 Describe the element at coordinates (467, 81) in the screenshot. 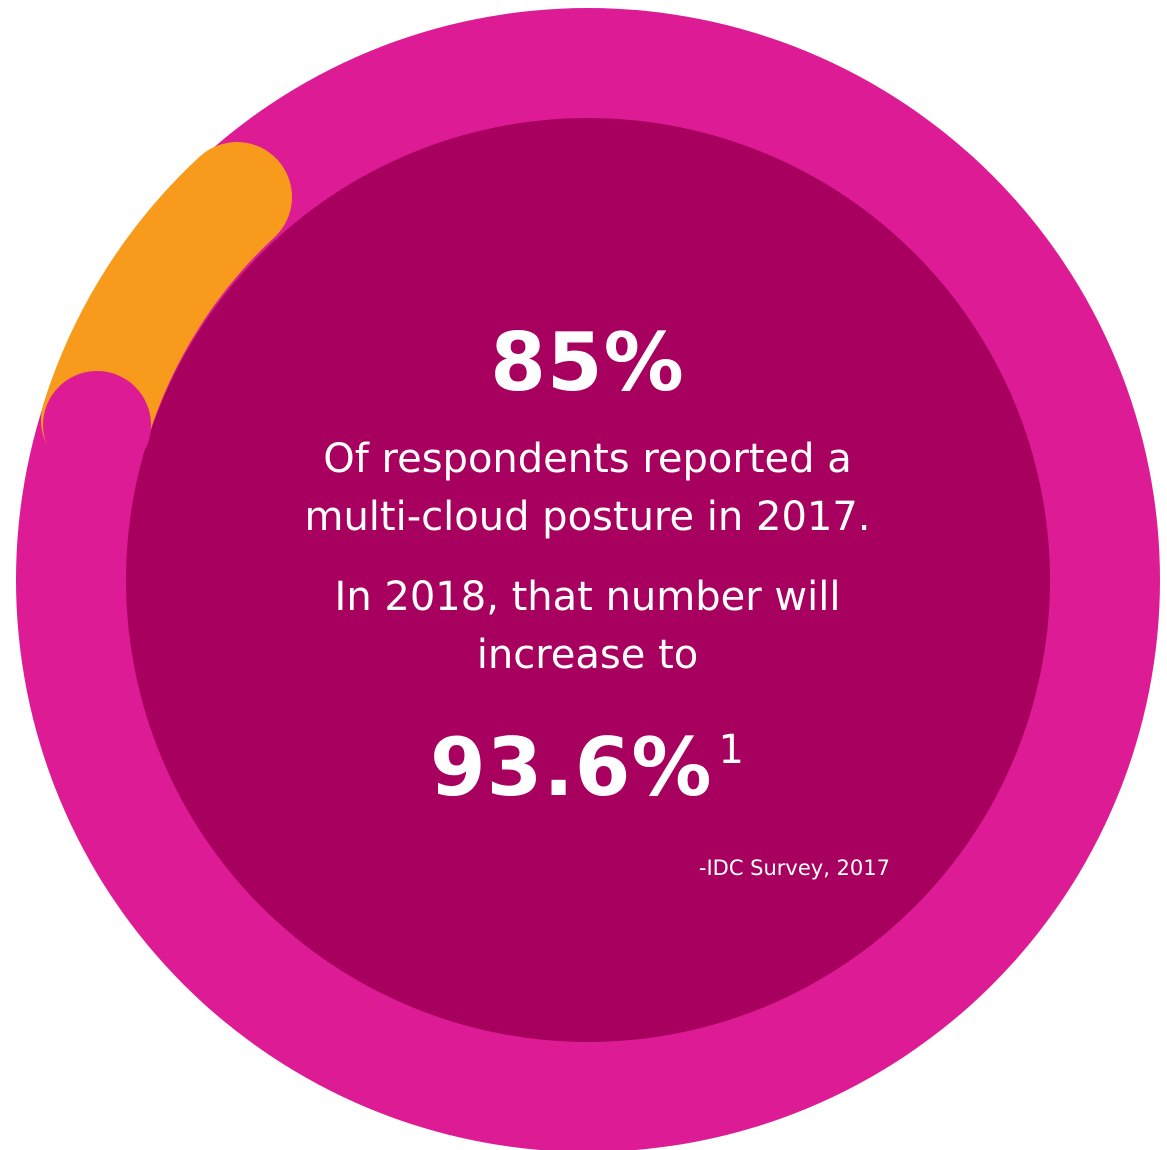

I see `magenta-arc-top-cap` at that location.